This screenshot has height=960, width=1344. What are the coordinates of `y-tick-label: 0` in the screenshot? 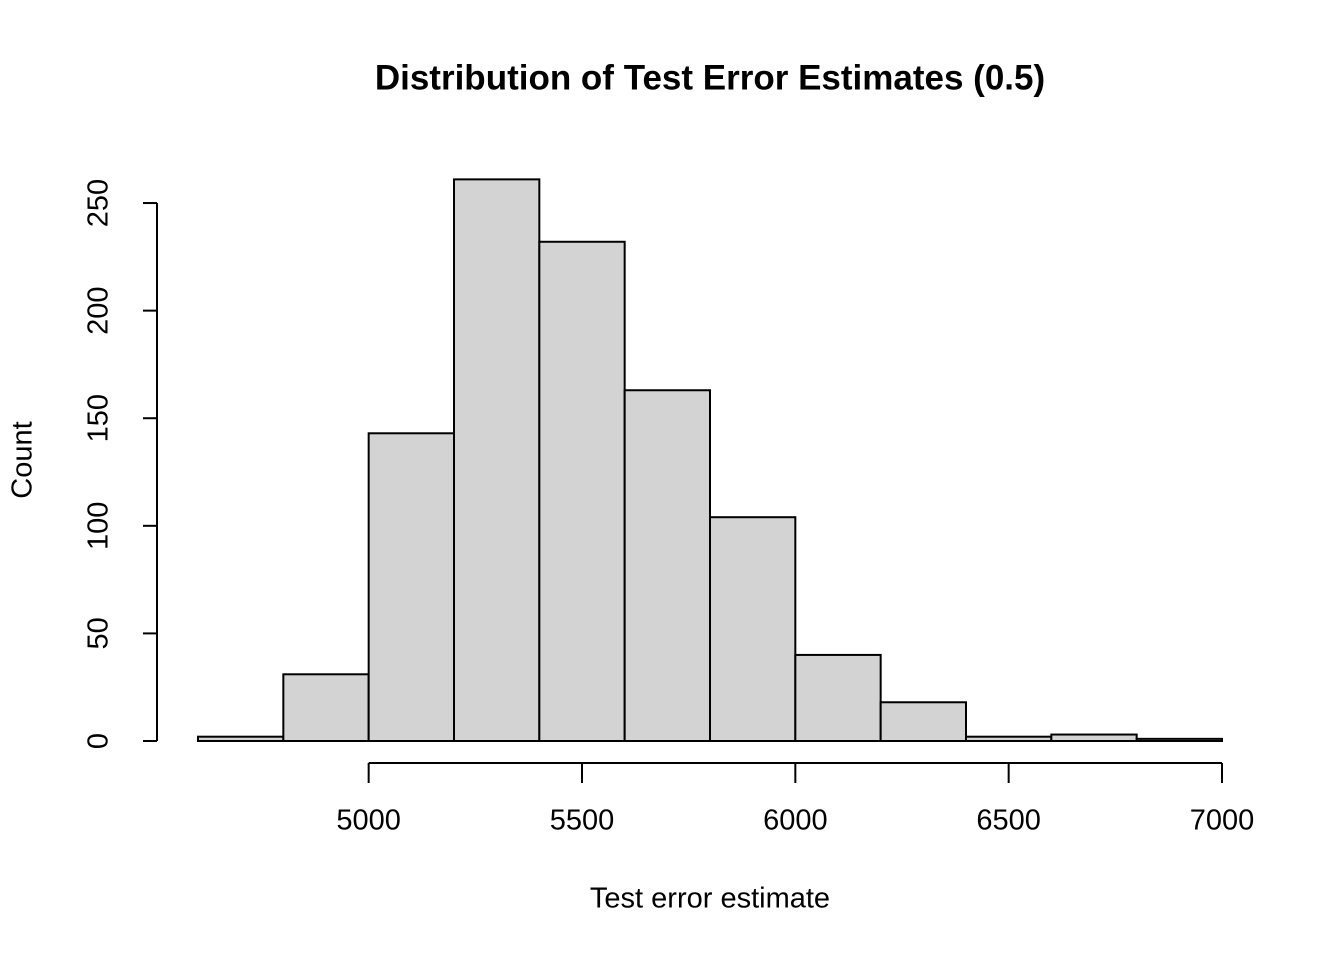 It's located at (99, 741).